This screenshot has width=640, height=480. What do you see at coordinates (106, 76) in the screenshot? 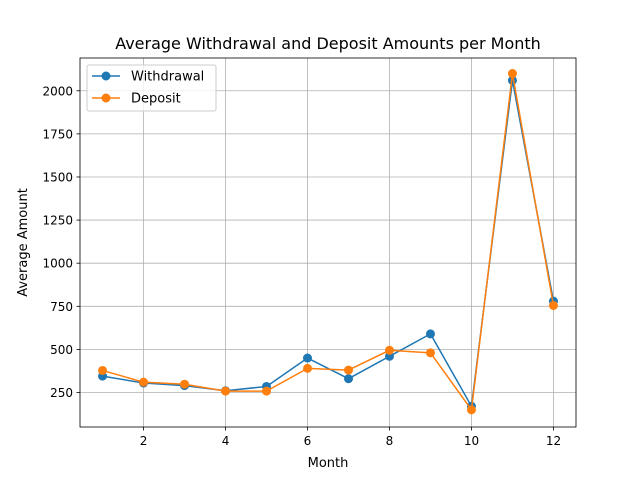
I see `legend-marker-withdrawal` at bounding box center [106, 76].